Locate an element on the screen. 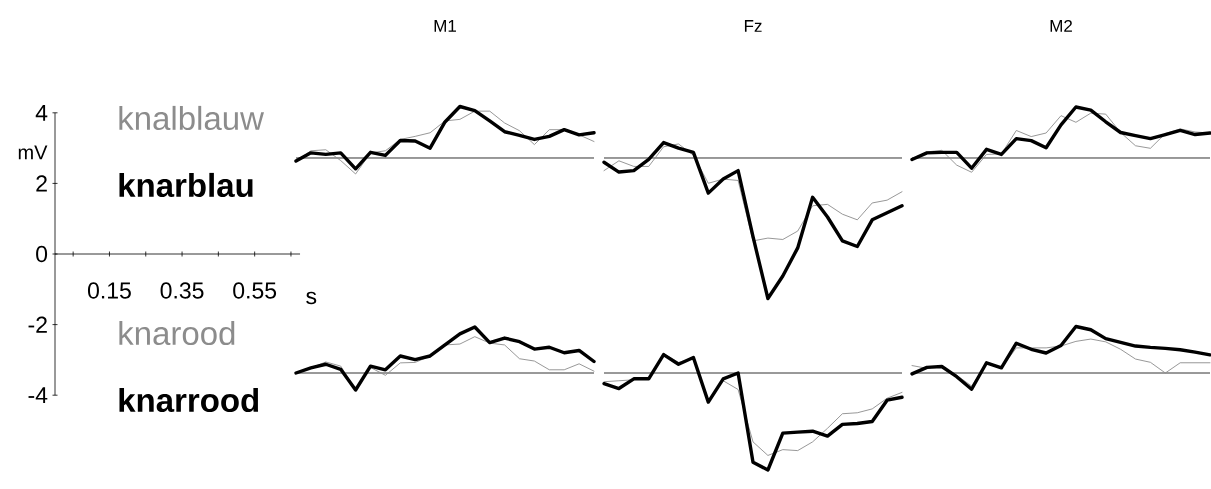 This screenshot has width=1211, height=489. x-tick-label: 0.15 is located at coordinates (109, 290).